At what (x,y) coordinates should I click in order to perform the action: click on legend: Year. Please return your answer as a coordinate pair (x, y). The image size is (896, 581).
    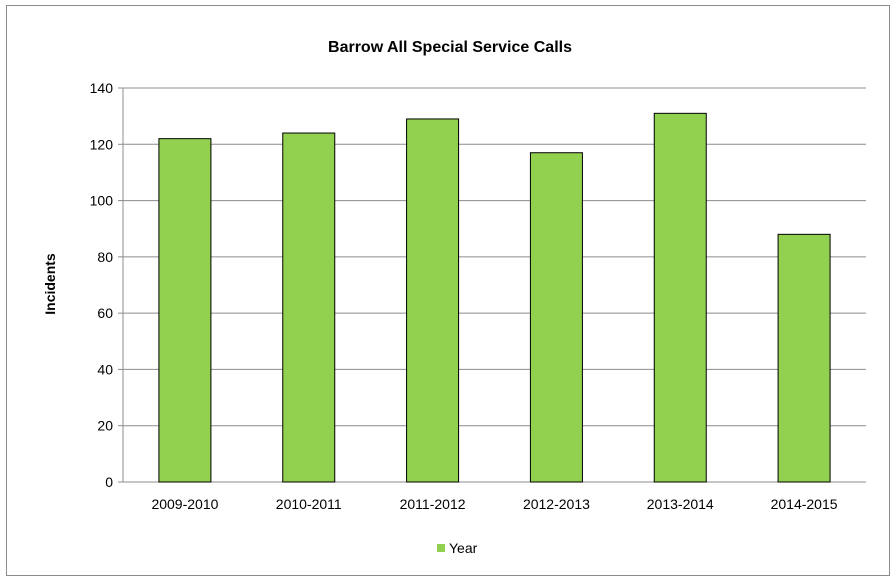
    Looking at the image, I should click on (457, 548).